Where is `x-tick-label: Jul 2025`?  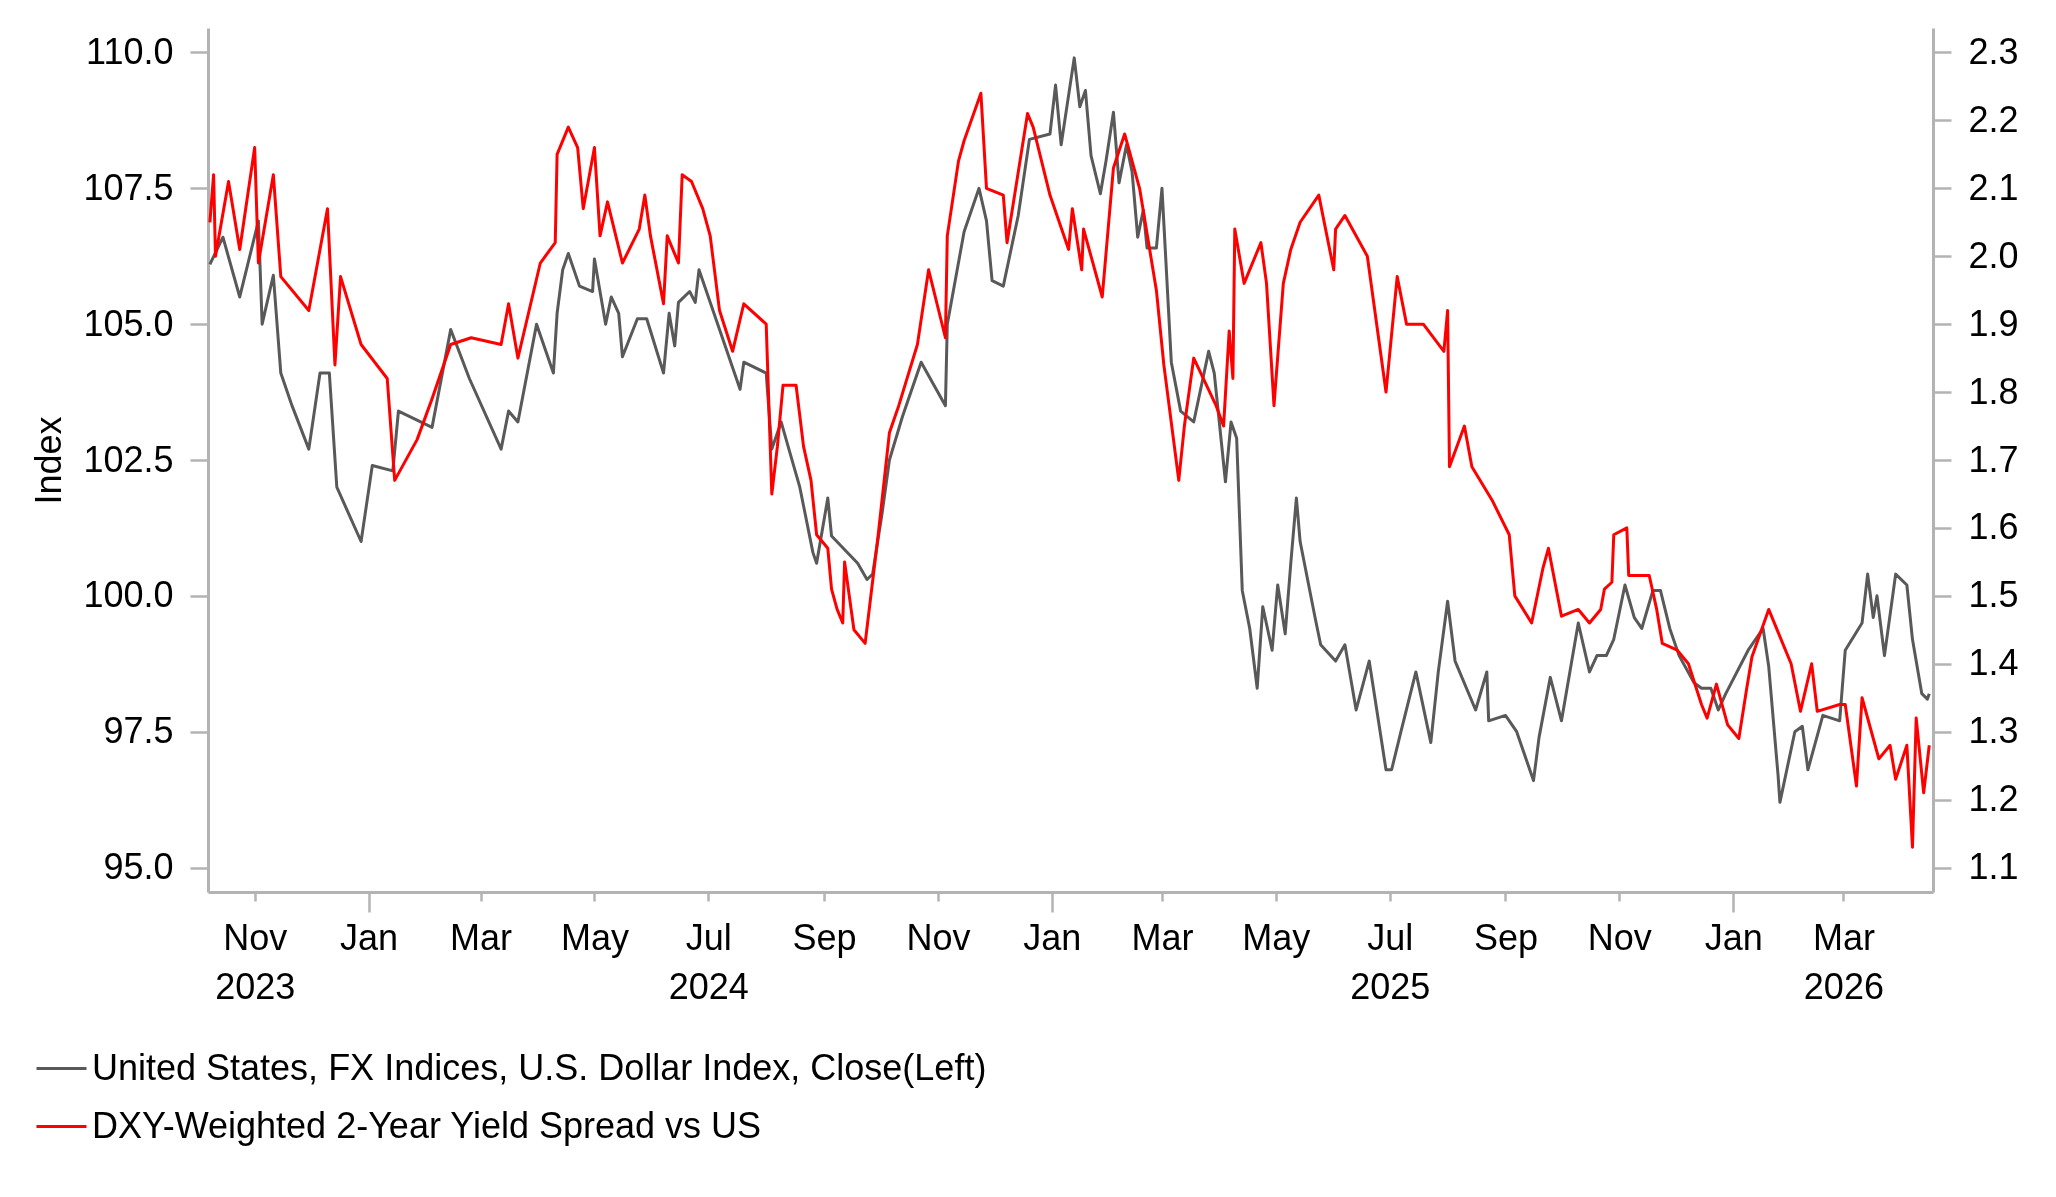
x-tick-label: Jul 2025 is located at coordinates (1390, 961).